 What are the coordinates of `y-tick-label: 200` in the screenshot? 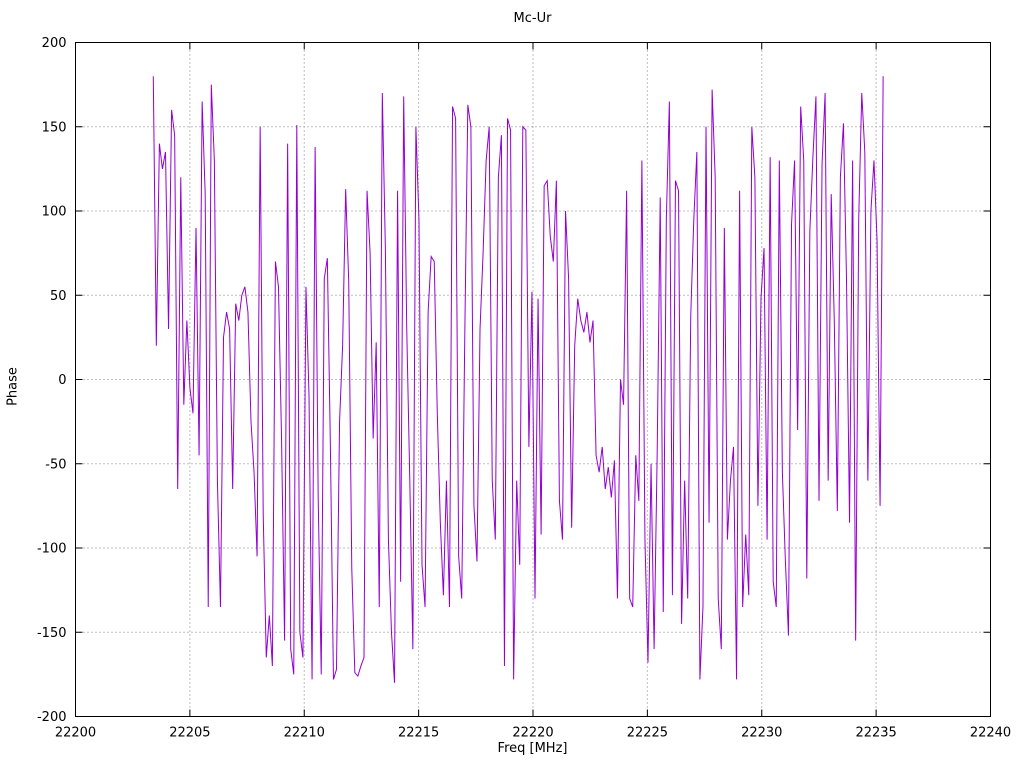 It's located at (54, 43).